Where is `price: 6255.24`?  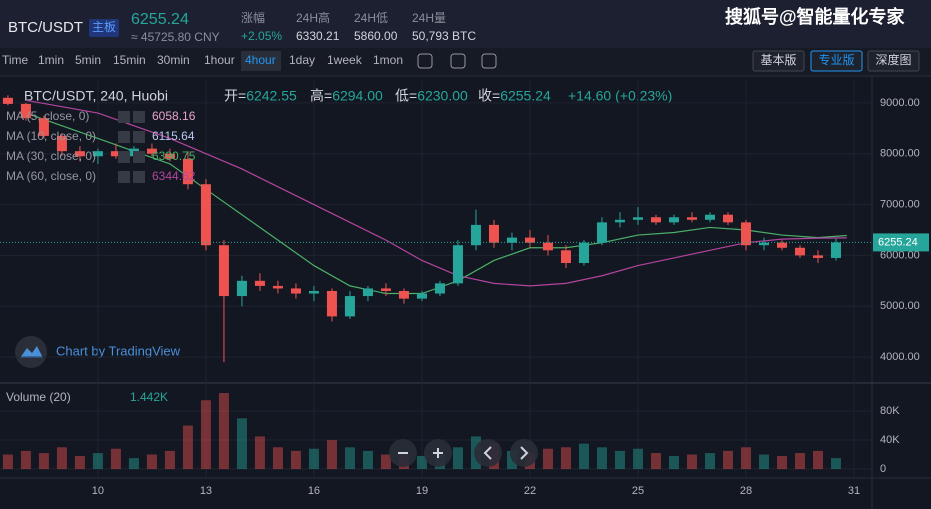
price: 6255.24 is located at coordinates (160, 19).